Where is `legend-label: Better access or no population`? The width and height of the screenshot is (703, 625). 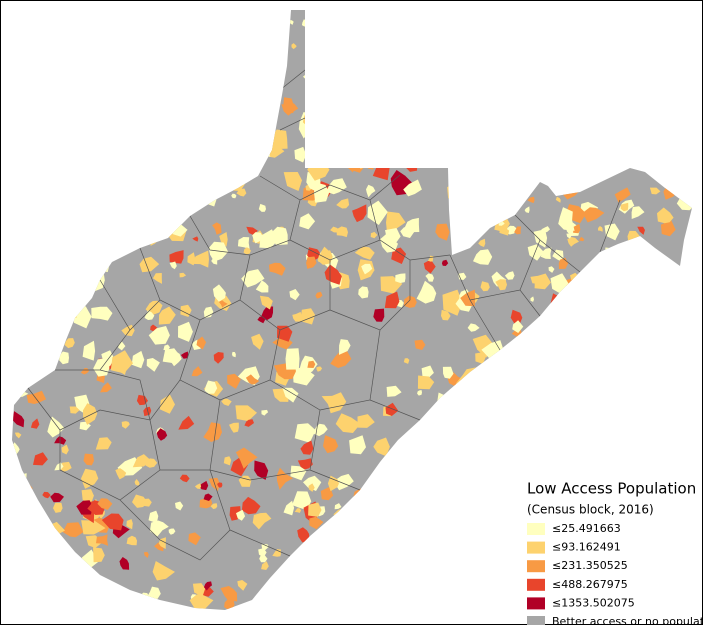
legend-label: Better access or no population is located at coordinates (627, 620).